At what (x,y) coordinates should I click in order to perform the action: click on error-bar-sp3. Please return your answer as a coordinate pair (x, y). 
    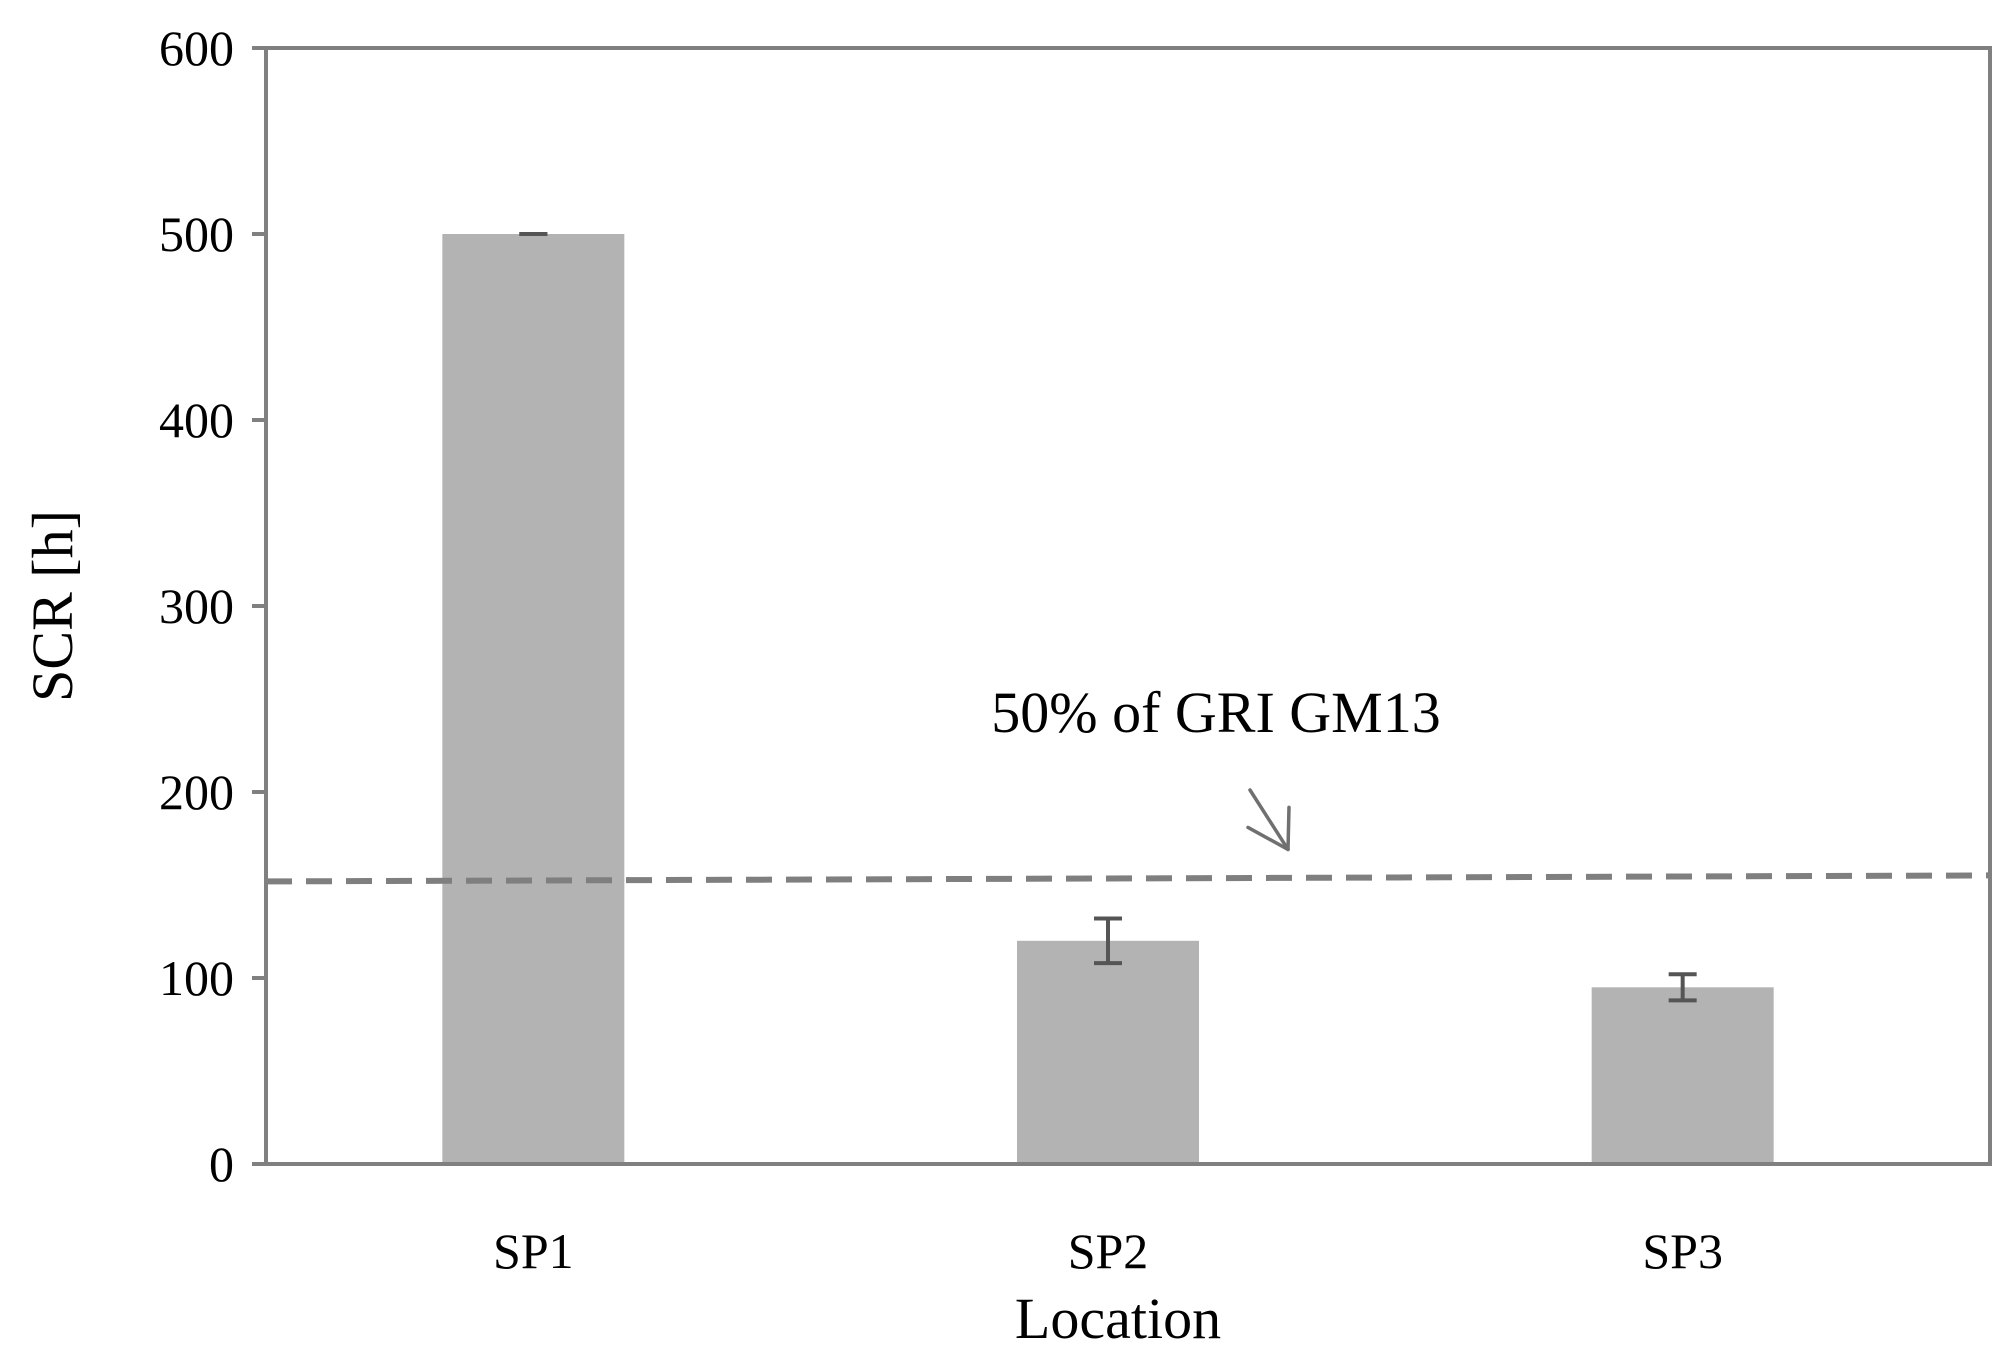
    Looking at the image, I should click on (1682, 987).